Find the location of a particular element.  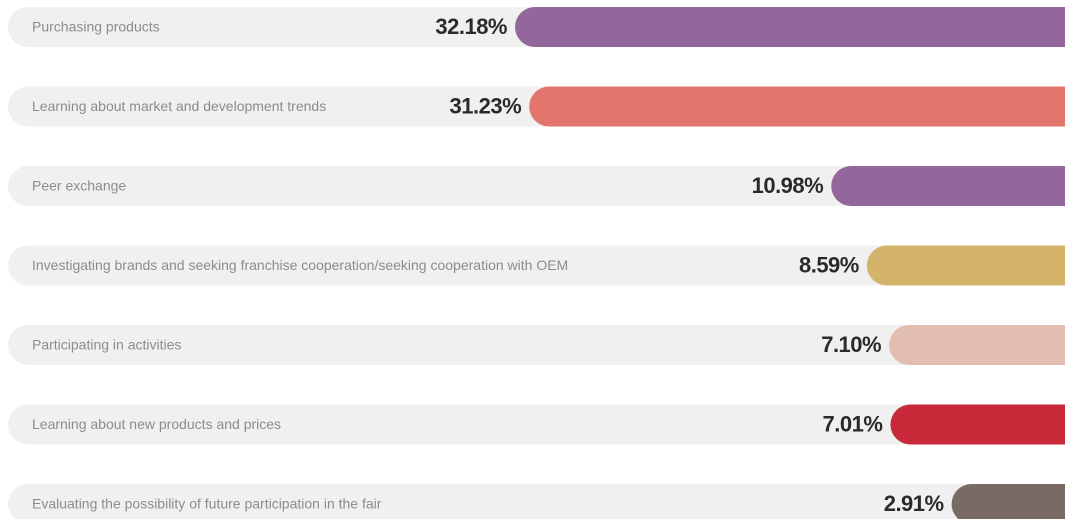

category-label: Participating in activities is located at coordinates (106, 345).